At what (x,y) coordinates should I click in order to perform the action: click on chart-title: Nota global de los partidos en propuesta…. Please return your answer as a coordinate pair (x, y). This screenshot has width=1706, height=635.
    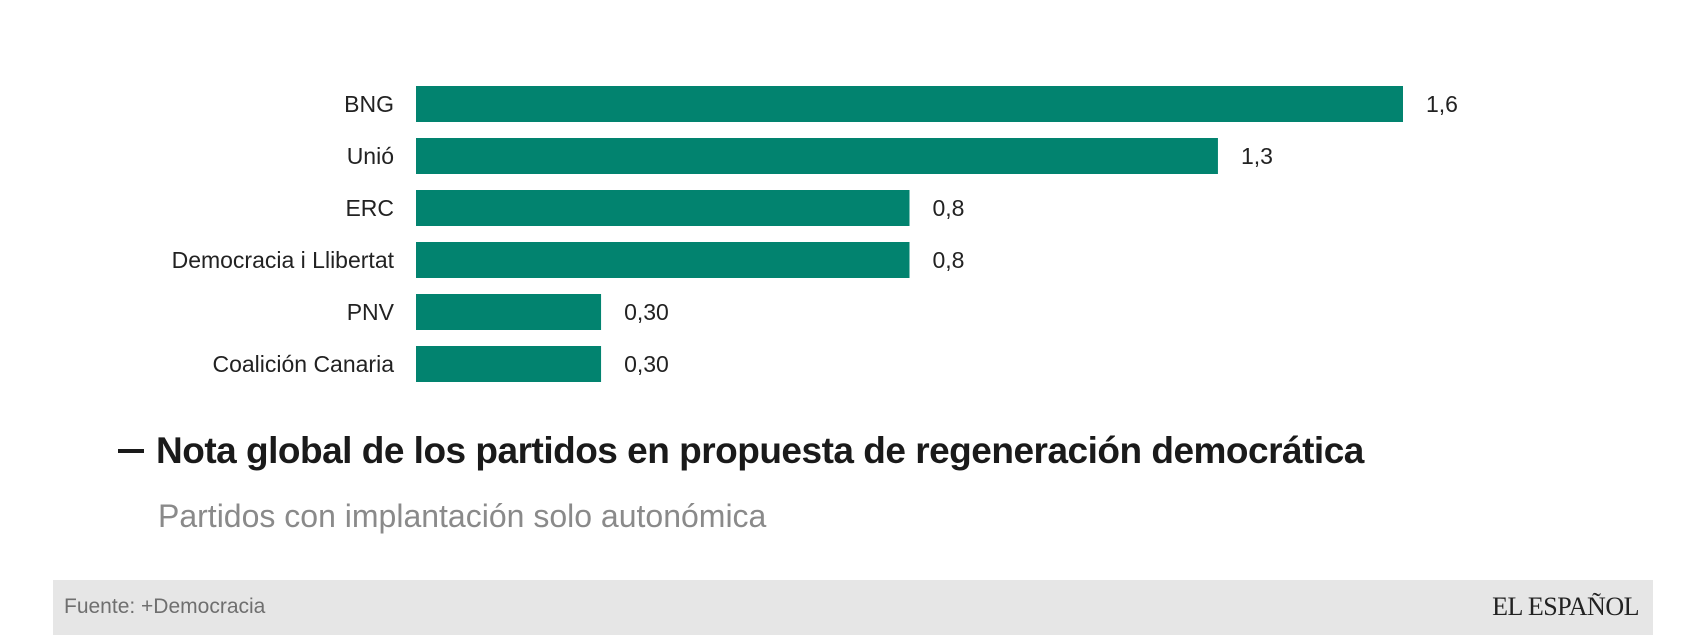
    Looking at the image, I should click on (760, 450).